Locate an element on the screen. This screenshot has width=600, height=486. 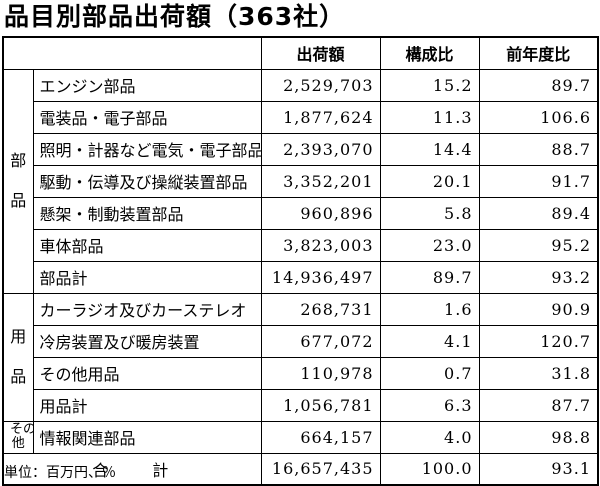
row-name: 用品計 is located at coordinates (147, 405).